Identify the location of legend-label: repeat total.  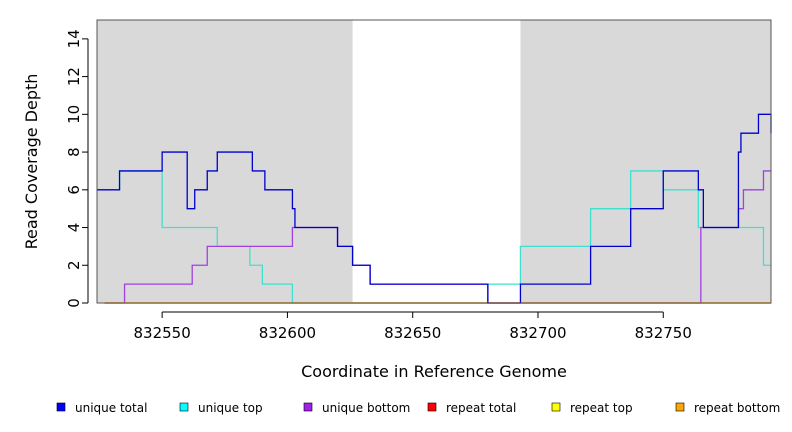
(481, 408).